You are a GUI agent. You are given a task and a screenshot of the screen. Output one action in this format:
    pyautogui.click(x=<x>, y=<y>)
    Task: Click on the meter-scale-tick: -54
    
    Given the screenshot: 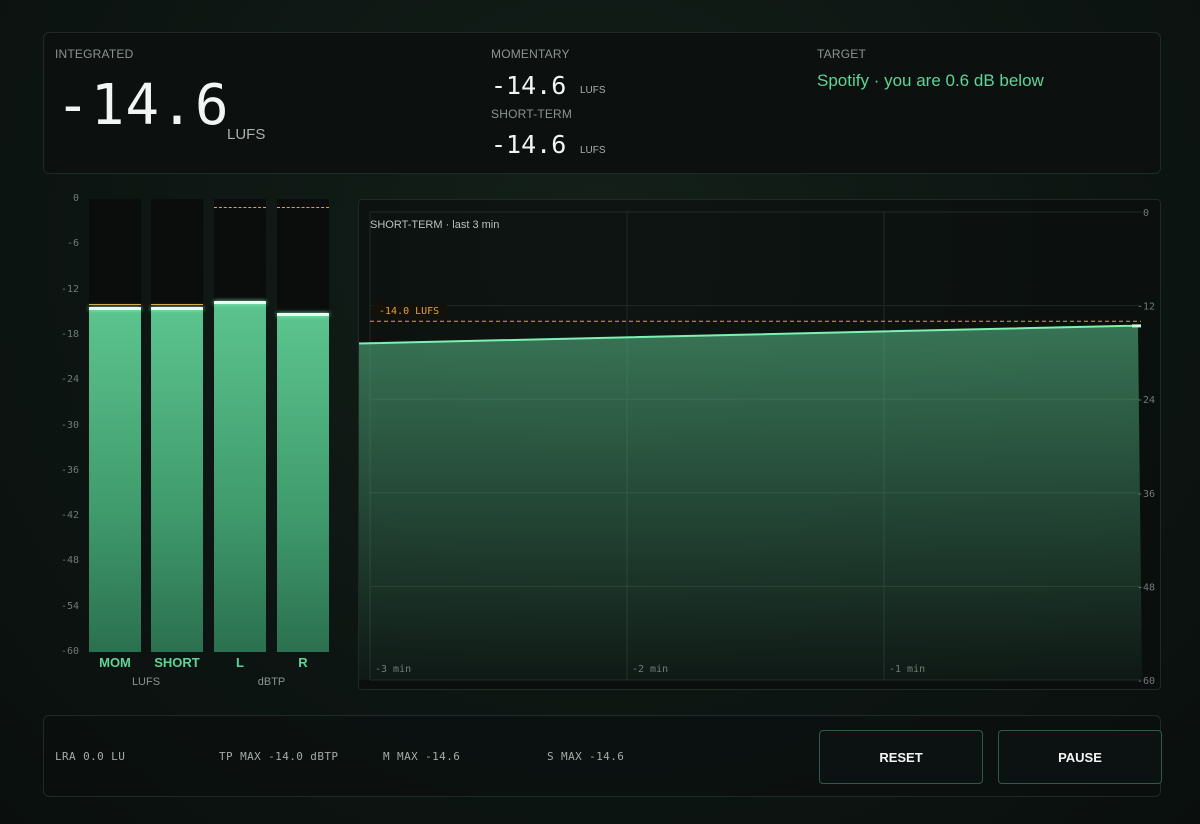 What is the action you would take?
    pyautogui.click(x=69, y=606)
    